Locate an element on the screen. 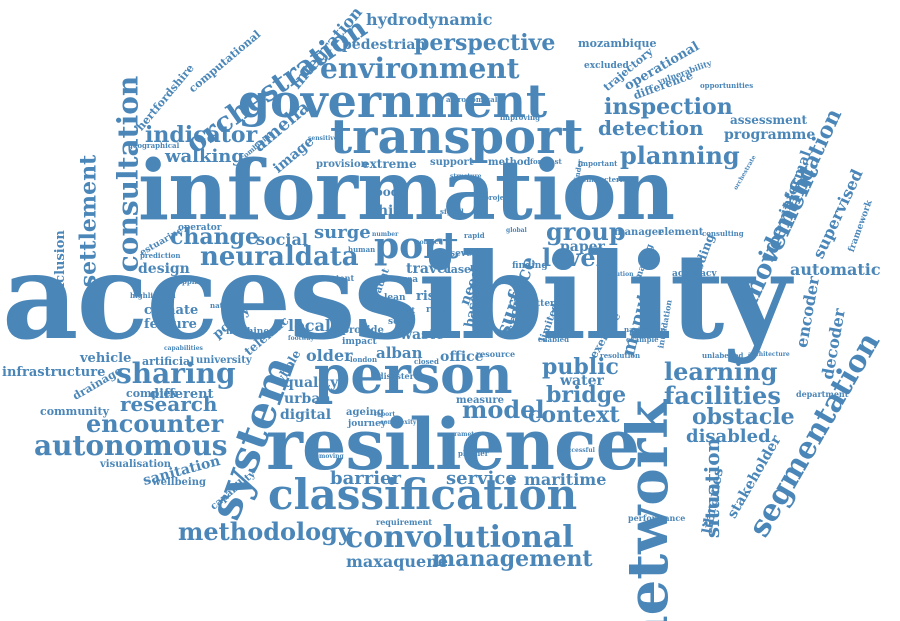  word: waste is located at coordinates (422, 335).